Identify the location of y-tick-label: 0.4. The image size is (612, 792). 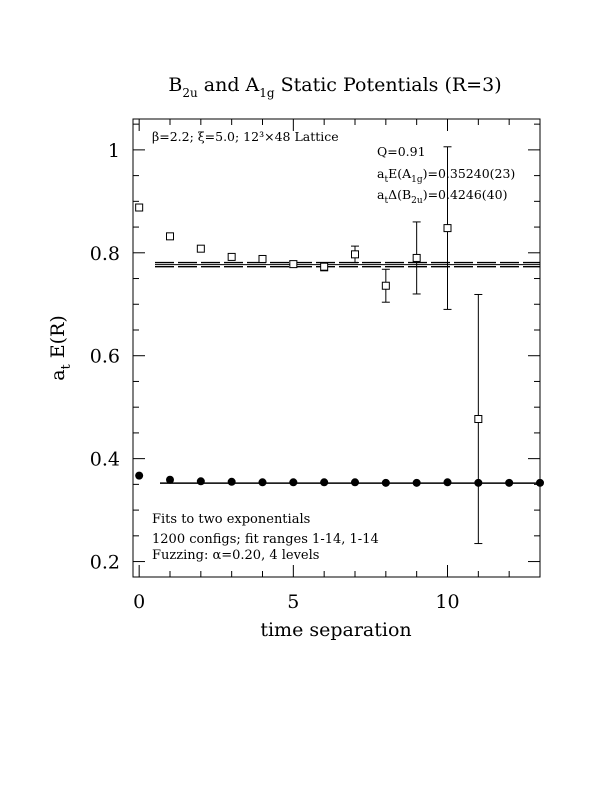
(105, 460).